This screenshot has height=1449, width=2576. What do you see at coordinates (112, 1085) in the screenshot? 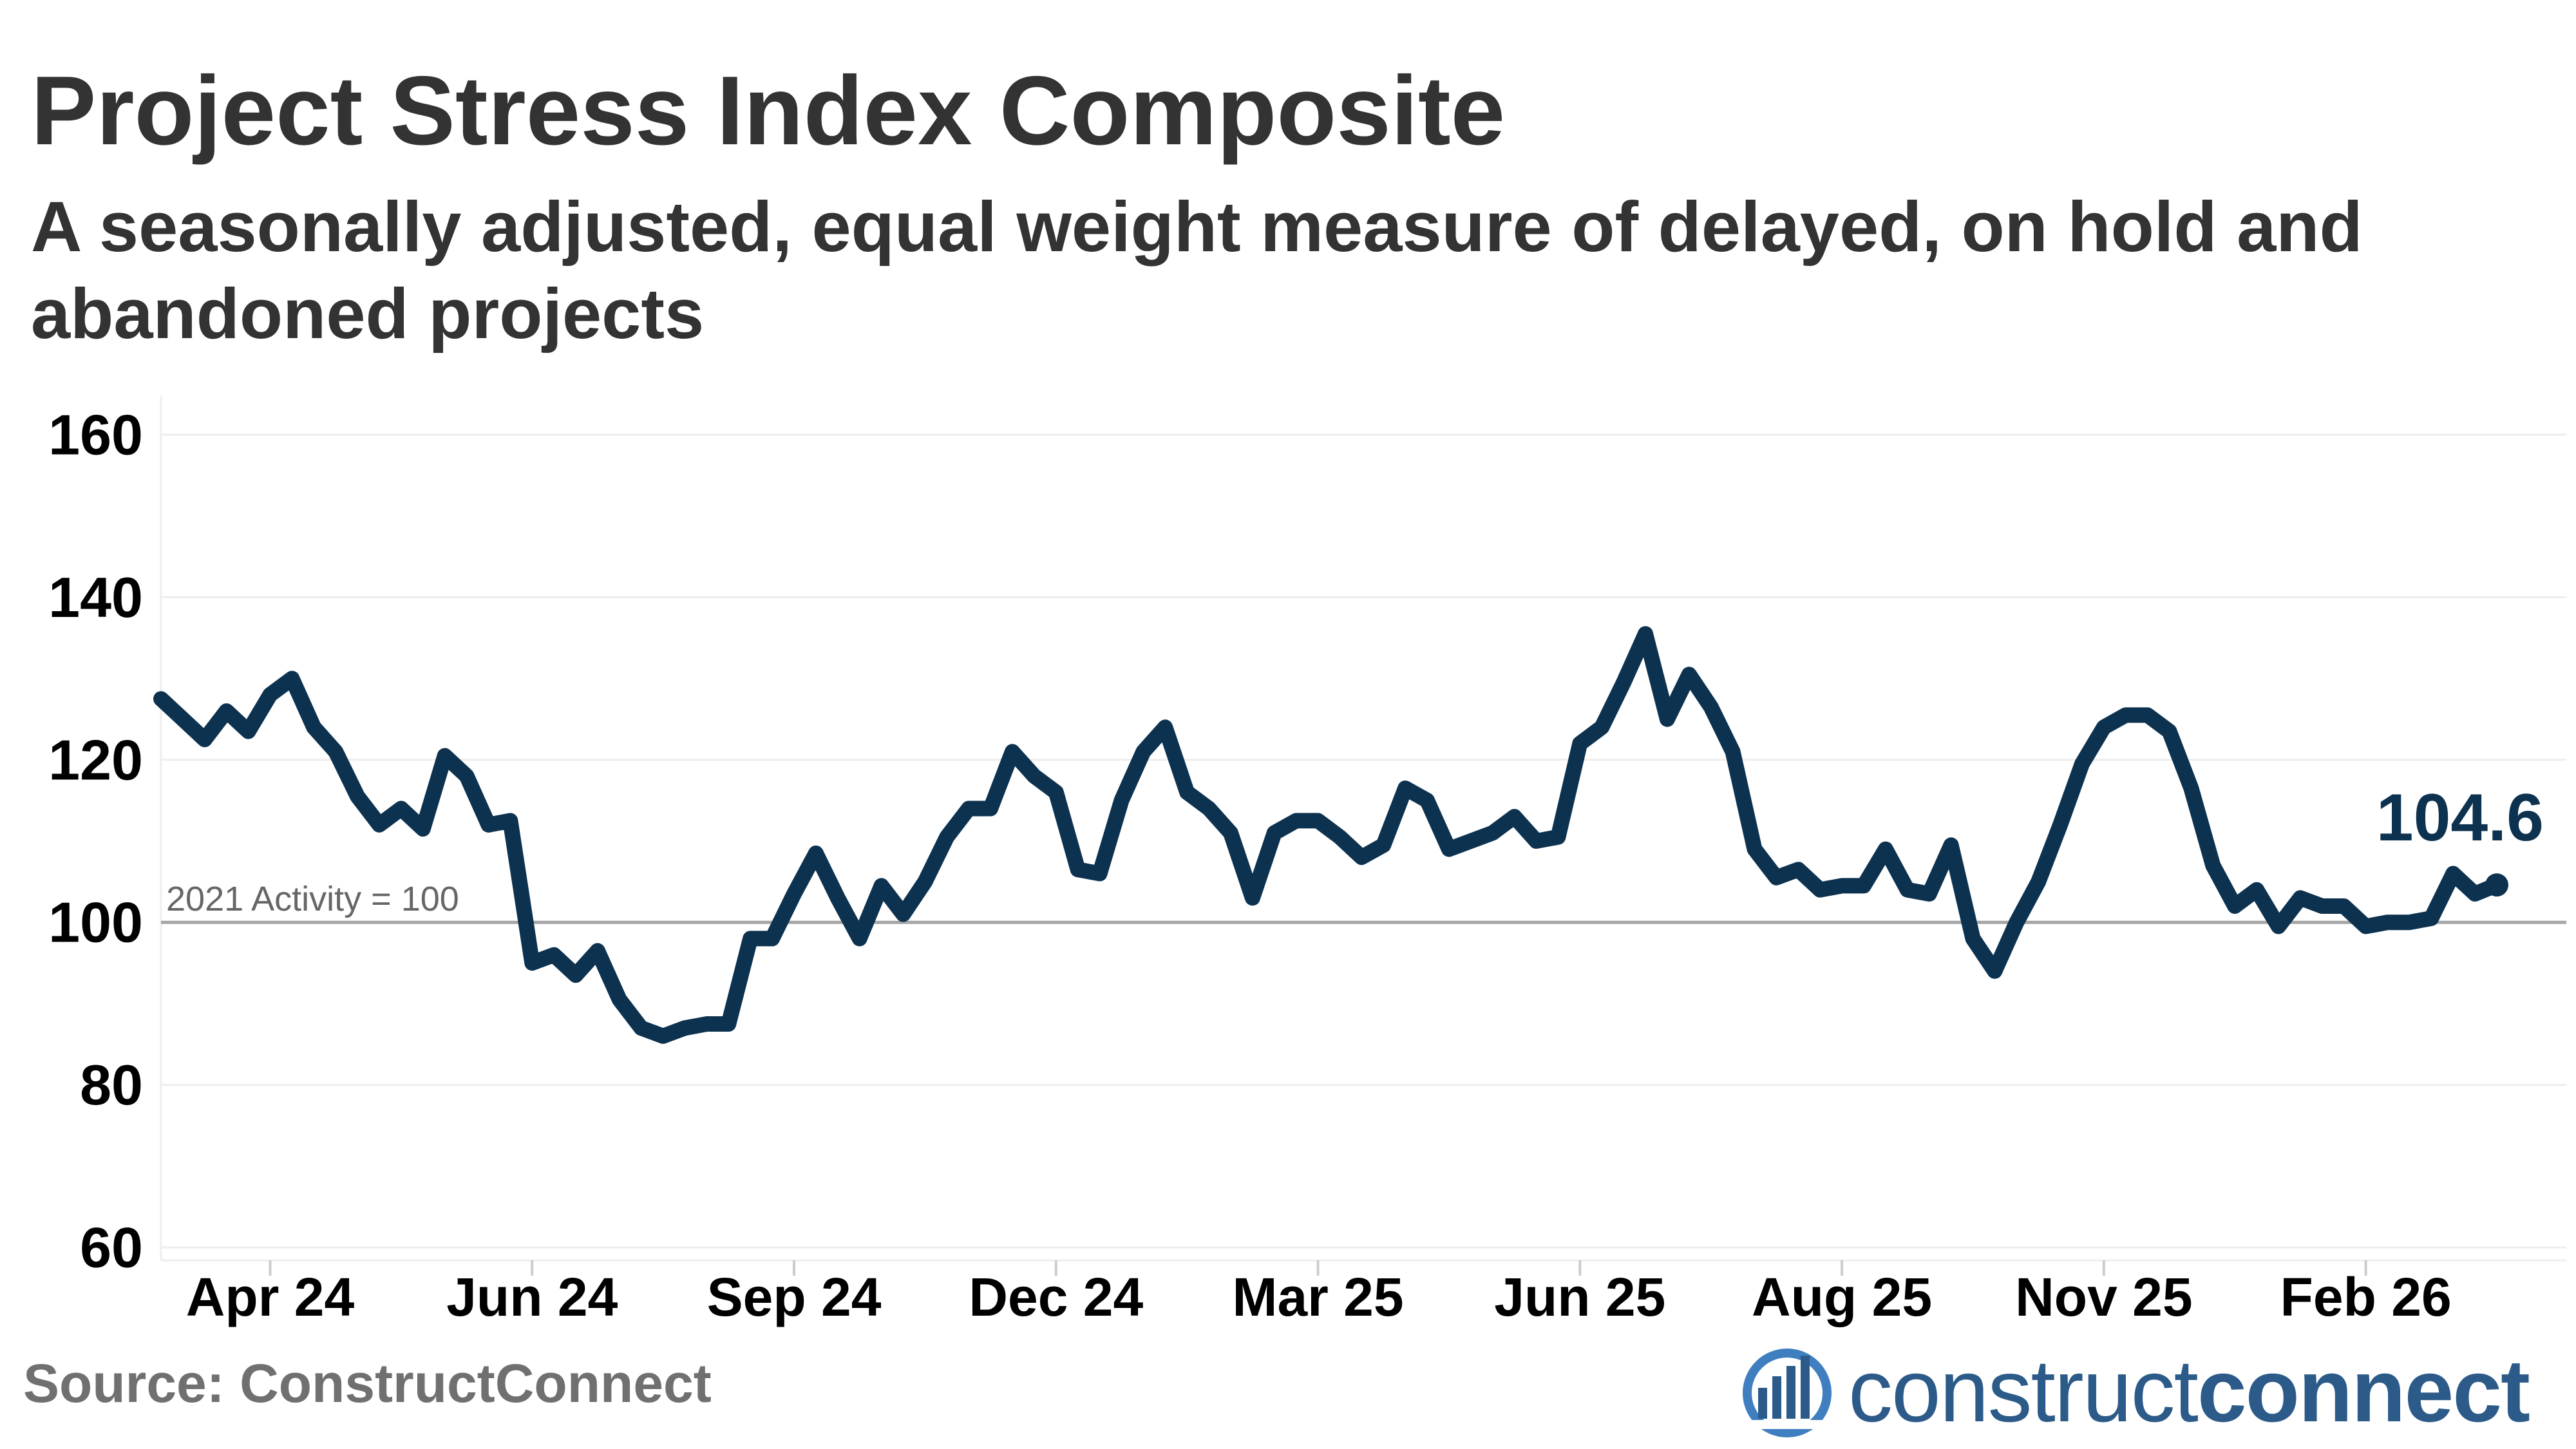
I see `y-tick-label: 80` at bounding box center [112, 1085].